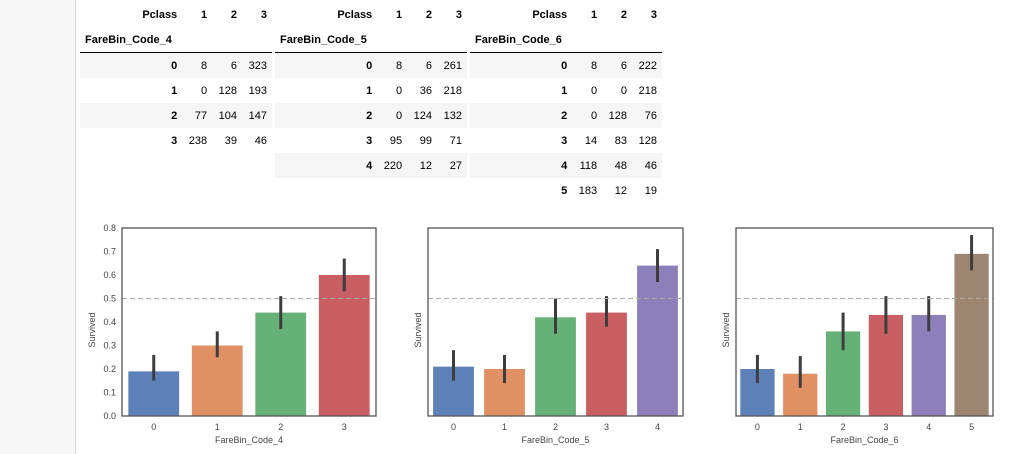 This screenshot has width=1024, height=454. I want to click on x-axis-label: FareBin_Code_5, so click(555, 440).